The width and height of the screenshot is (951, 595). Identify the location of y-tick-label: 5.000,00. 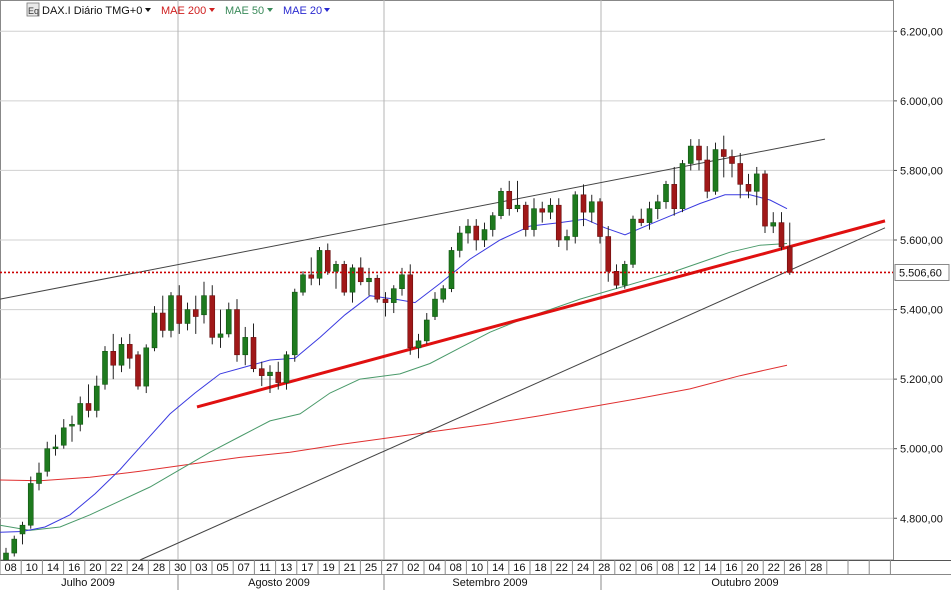
(921, 450).